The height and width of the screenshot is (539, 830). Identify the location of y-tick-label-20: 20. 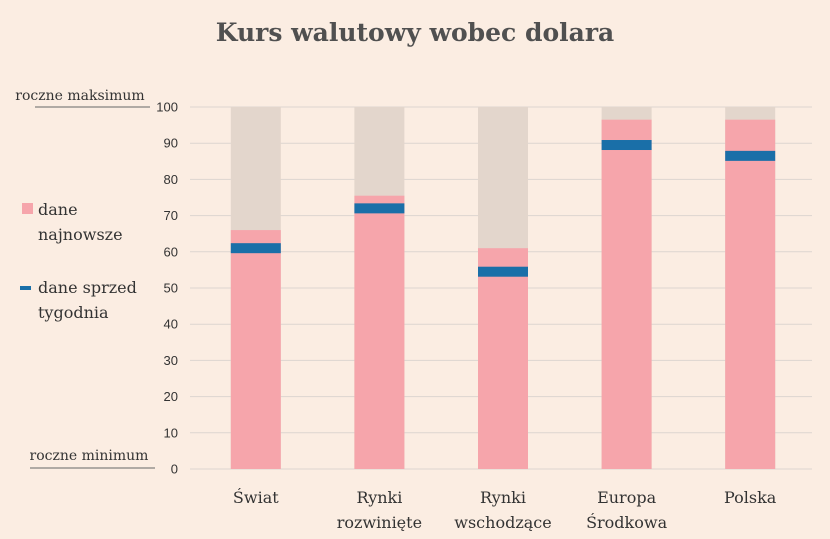
(171, 396).